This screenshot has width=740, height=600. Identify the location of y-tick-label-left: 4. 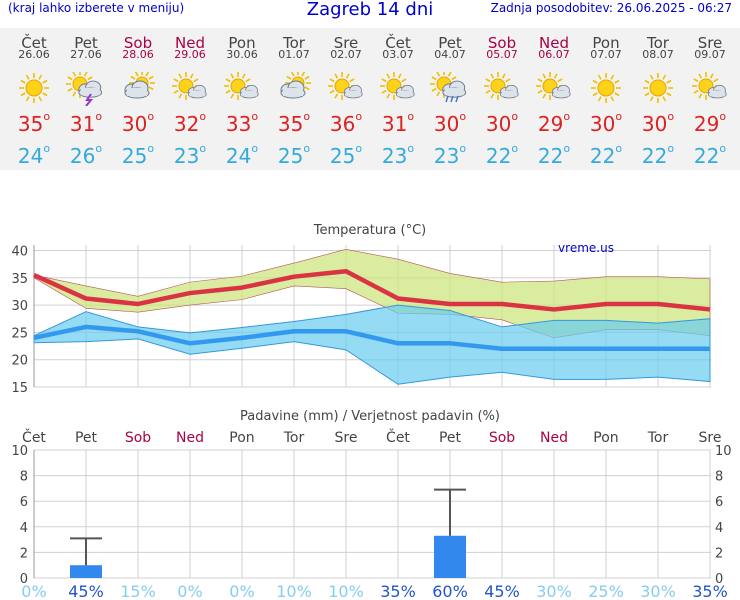
(24, 528).